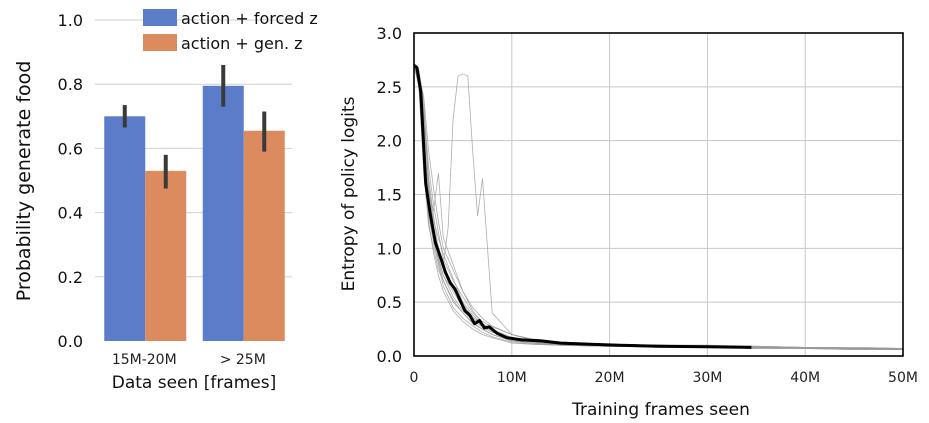 The image size is (929, 423). What do you see at coordinates (610, 378) in the screenshot?
I see `x-tick-label: 20M` at bounding box center [610, 378].